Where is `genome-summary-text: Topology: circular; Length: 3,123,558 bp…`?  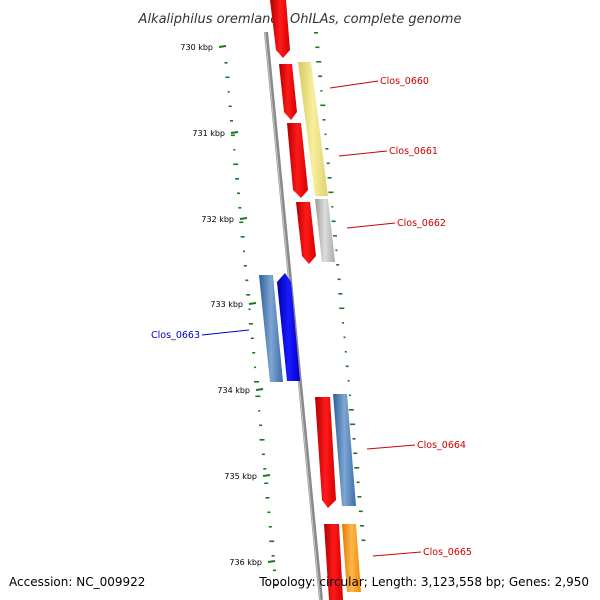 genome-summary-text: Topology: circular; Length: 3,123,558 bp… is located at coordinates (423, 582).